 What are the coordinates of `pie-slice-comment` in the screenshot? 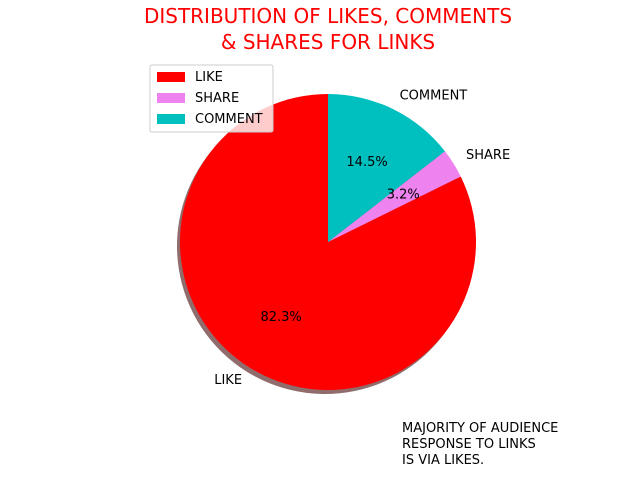 It's located at (386, 168).